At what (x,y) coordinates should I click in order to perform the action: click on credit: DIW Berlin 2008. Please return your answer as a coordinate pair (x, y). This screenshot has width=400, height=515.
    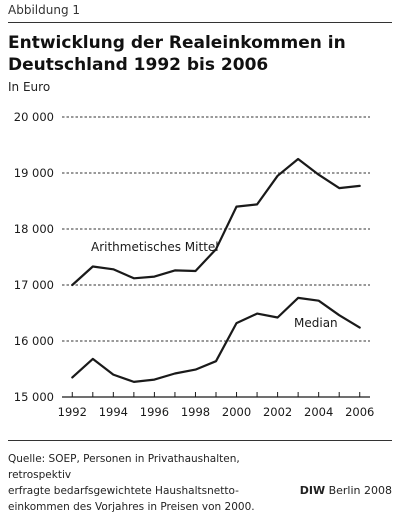
    Looking at the image, I should click on (346, 490).